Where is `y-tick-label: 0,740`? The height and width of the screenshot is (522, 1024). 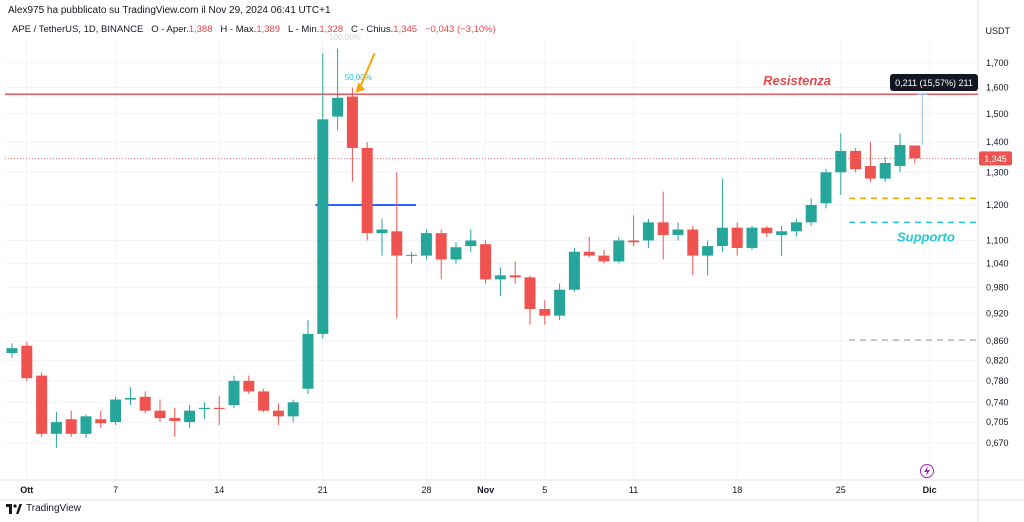
y-tick-label: 0,740 is located at coordinates (997, 402).